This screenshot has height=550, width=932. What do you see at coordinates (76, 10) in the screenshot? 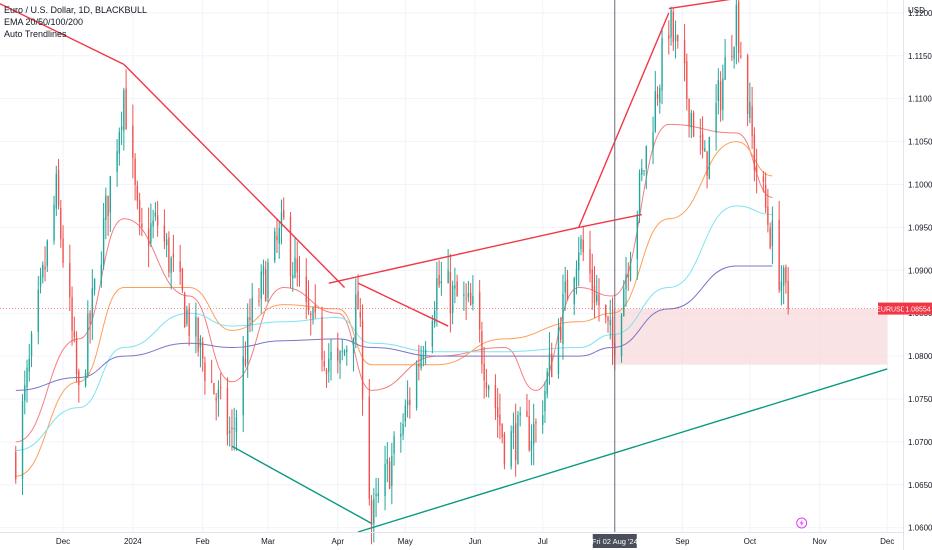
I see `symbol-title: Euro / U.S. Dollar, 1D, BLACKBULL` at bounding box center [76, 10].